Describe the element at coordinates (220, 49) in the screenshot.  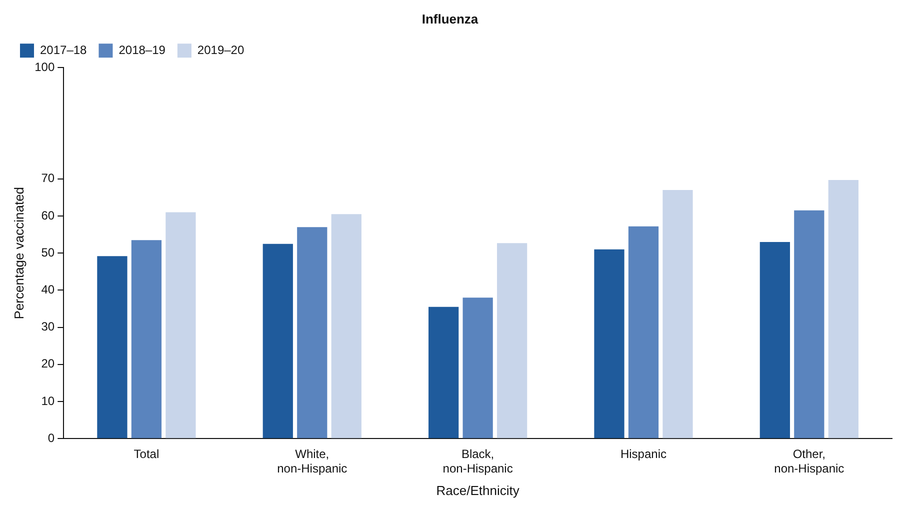
I see `legend-label: 2019–20` at that location.